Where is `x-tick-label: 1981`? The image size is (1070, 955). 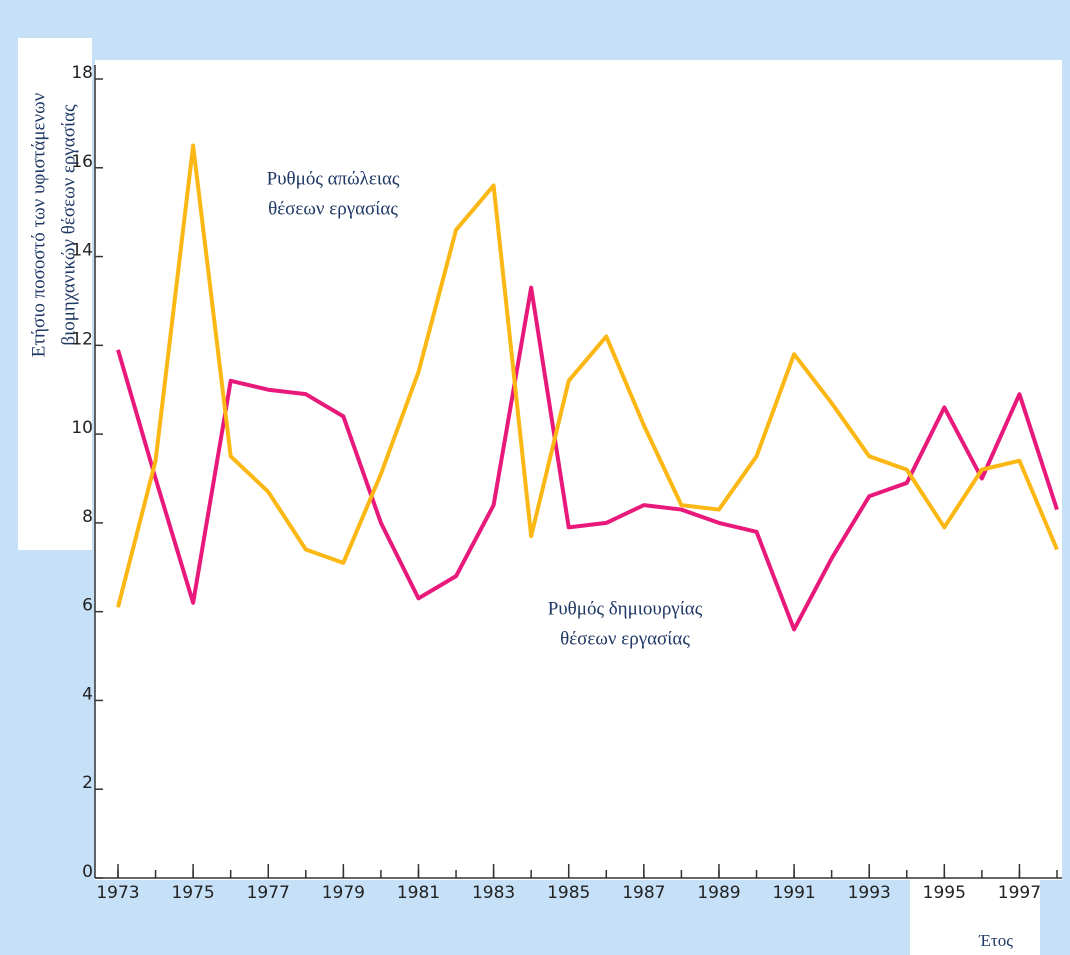
x-tick-label: 1981 is located at coordinates (418, 893).